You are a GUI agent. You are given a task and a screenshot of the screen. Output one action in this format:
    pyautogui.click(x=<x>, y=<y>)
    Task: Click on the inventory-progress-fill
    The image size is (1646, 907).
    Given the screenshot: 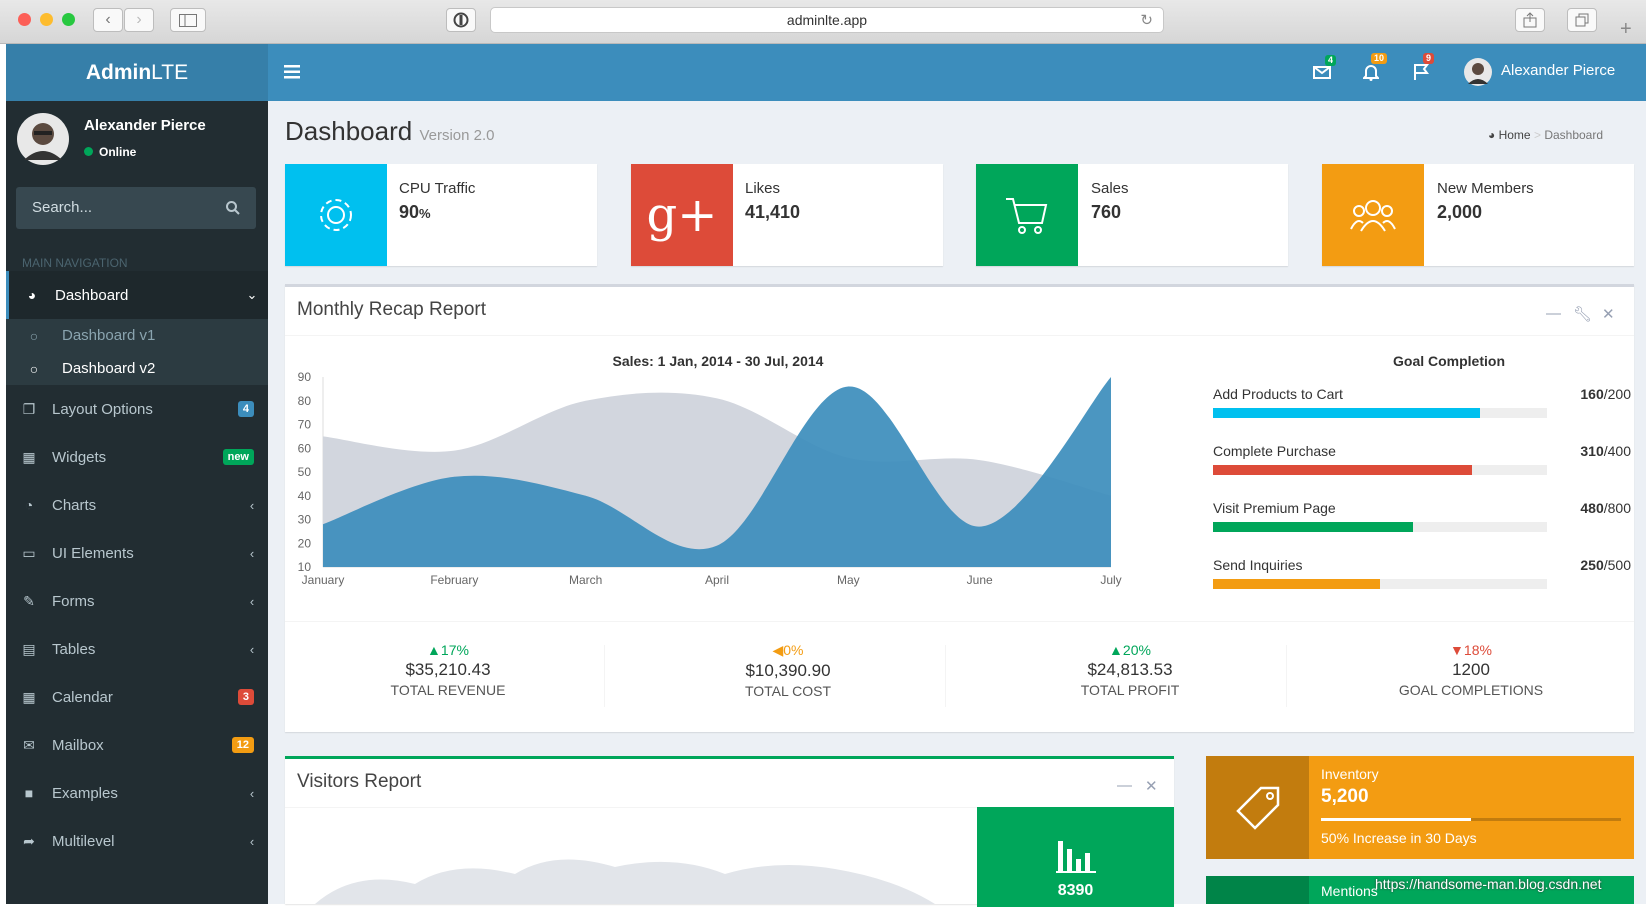 What is the action you would take?
    pyautogui.click(x=1396, y=819)
    